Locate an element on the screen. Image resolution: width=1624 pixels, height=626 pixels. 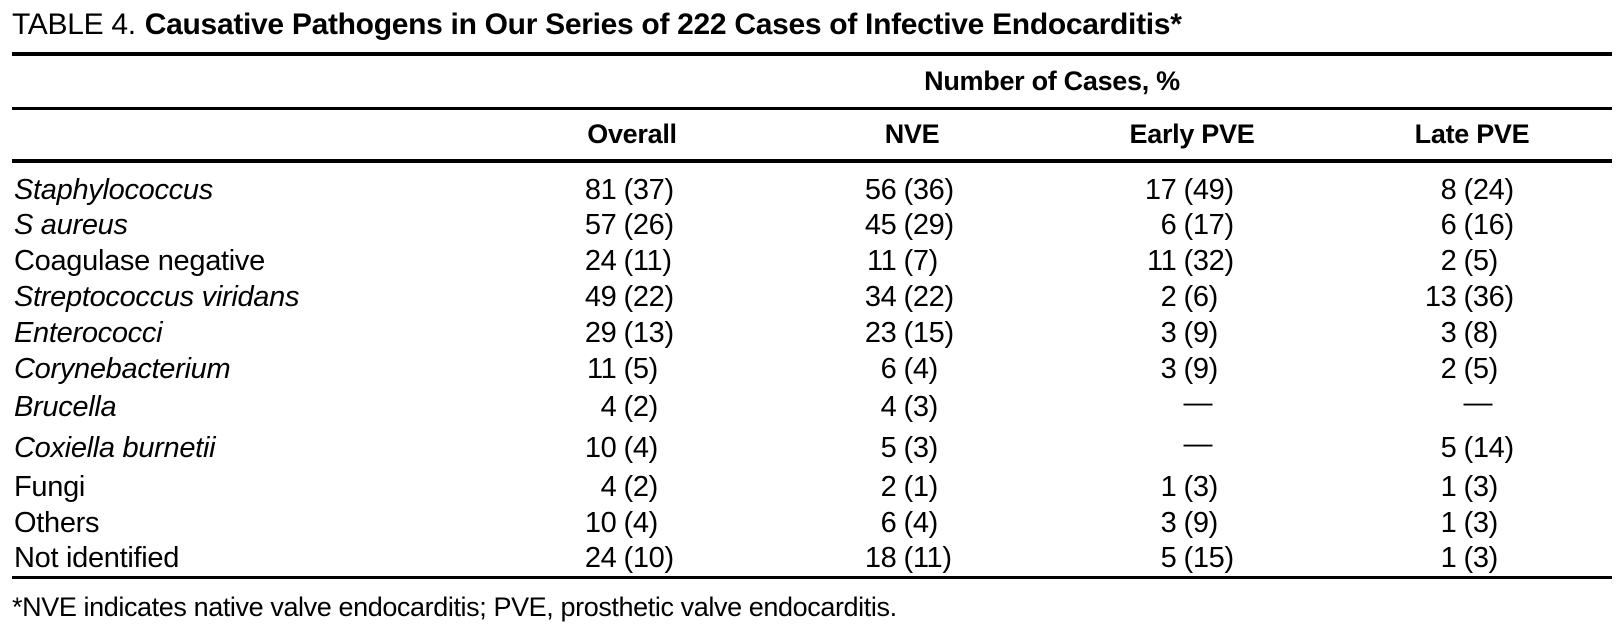
cell-early-pve: 5 (15) is located at coordinates (1192, 560).